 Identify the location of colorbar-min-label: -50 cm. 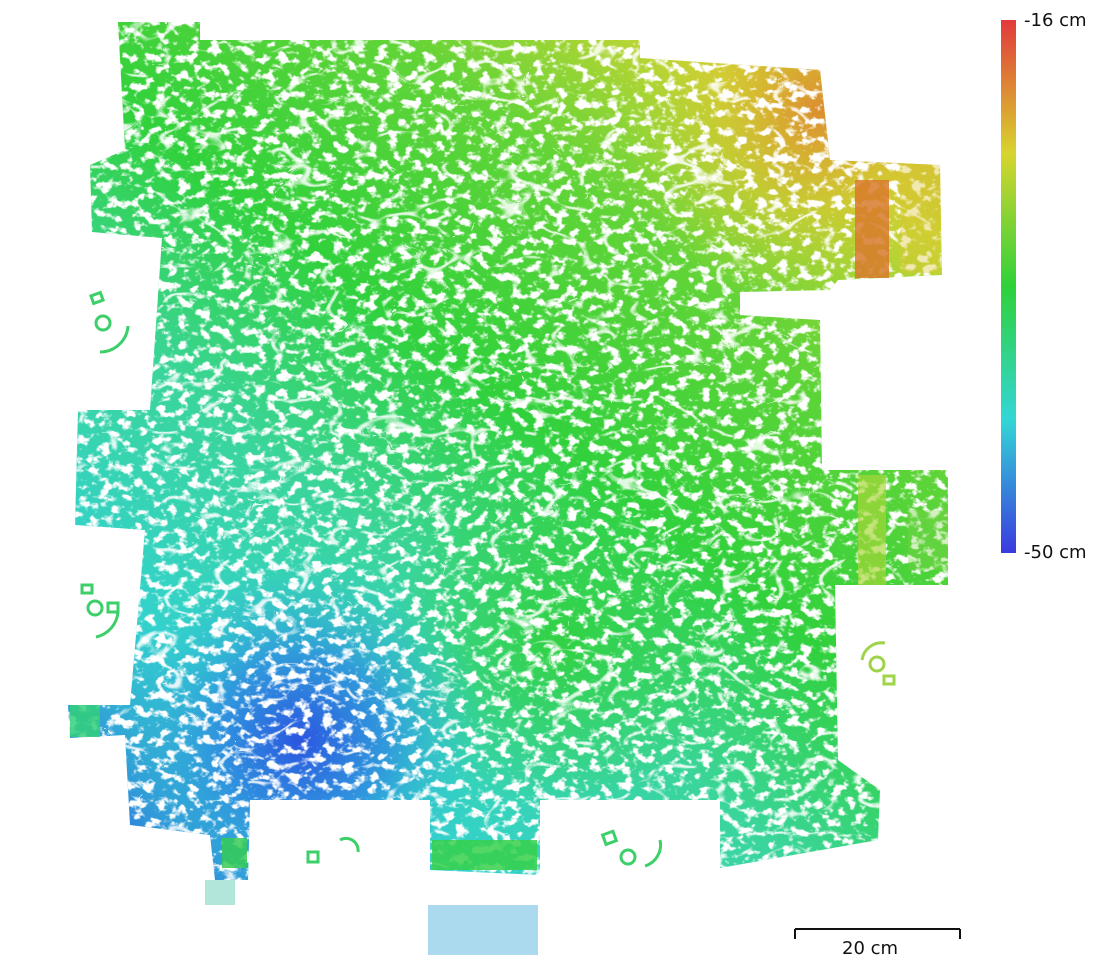
(1055, 552).